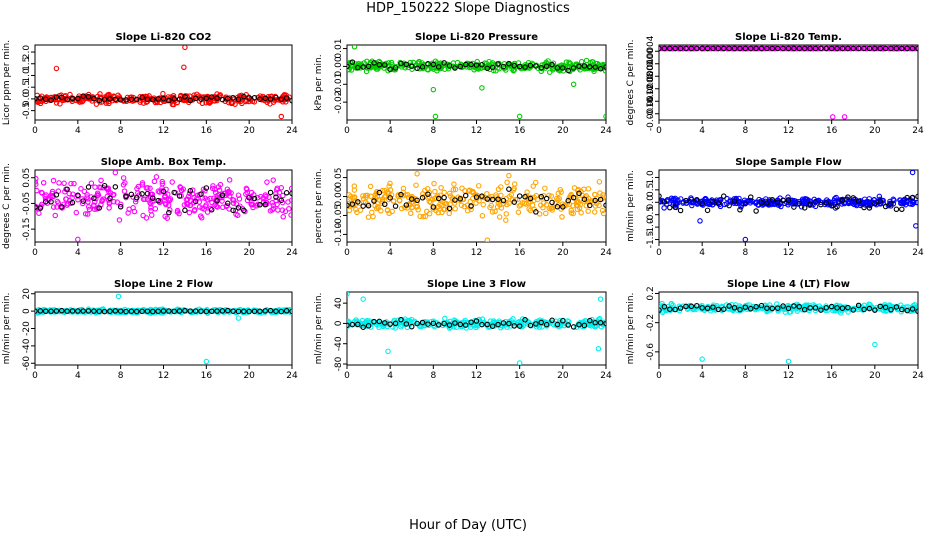 The width and height of the screenshot is (936, 540). What do you see at coordinates (27, 87) in the screenshot?
I see `y-tick-label: 0.5` at bounding box center [27, 87].